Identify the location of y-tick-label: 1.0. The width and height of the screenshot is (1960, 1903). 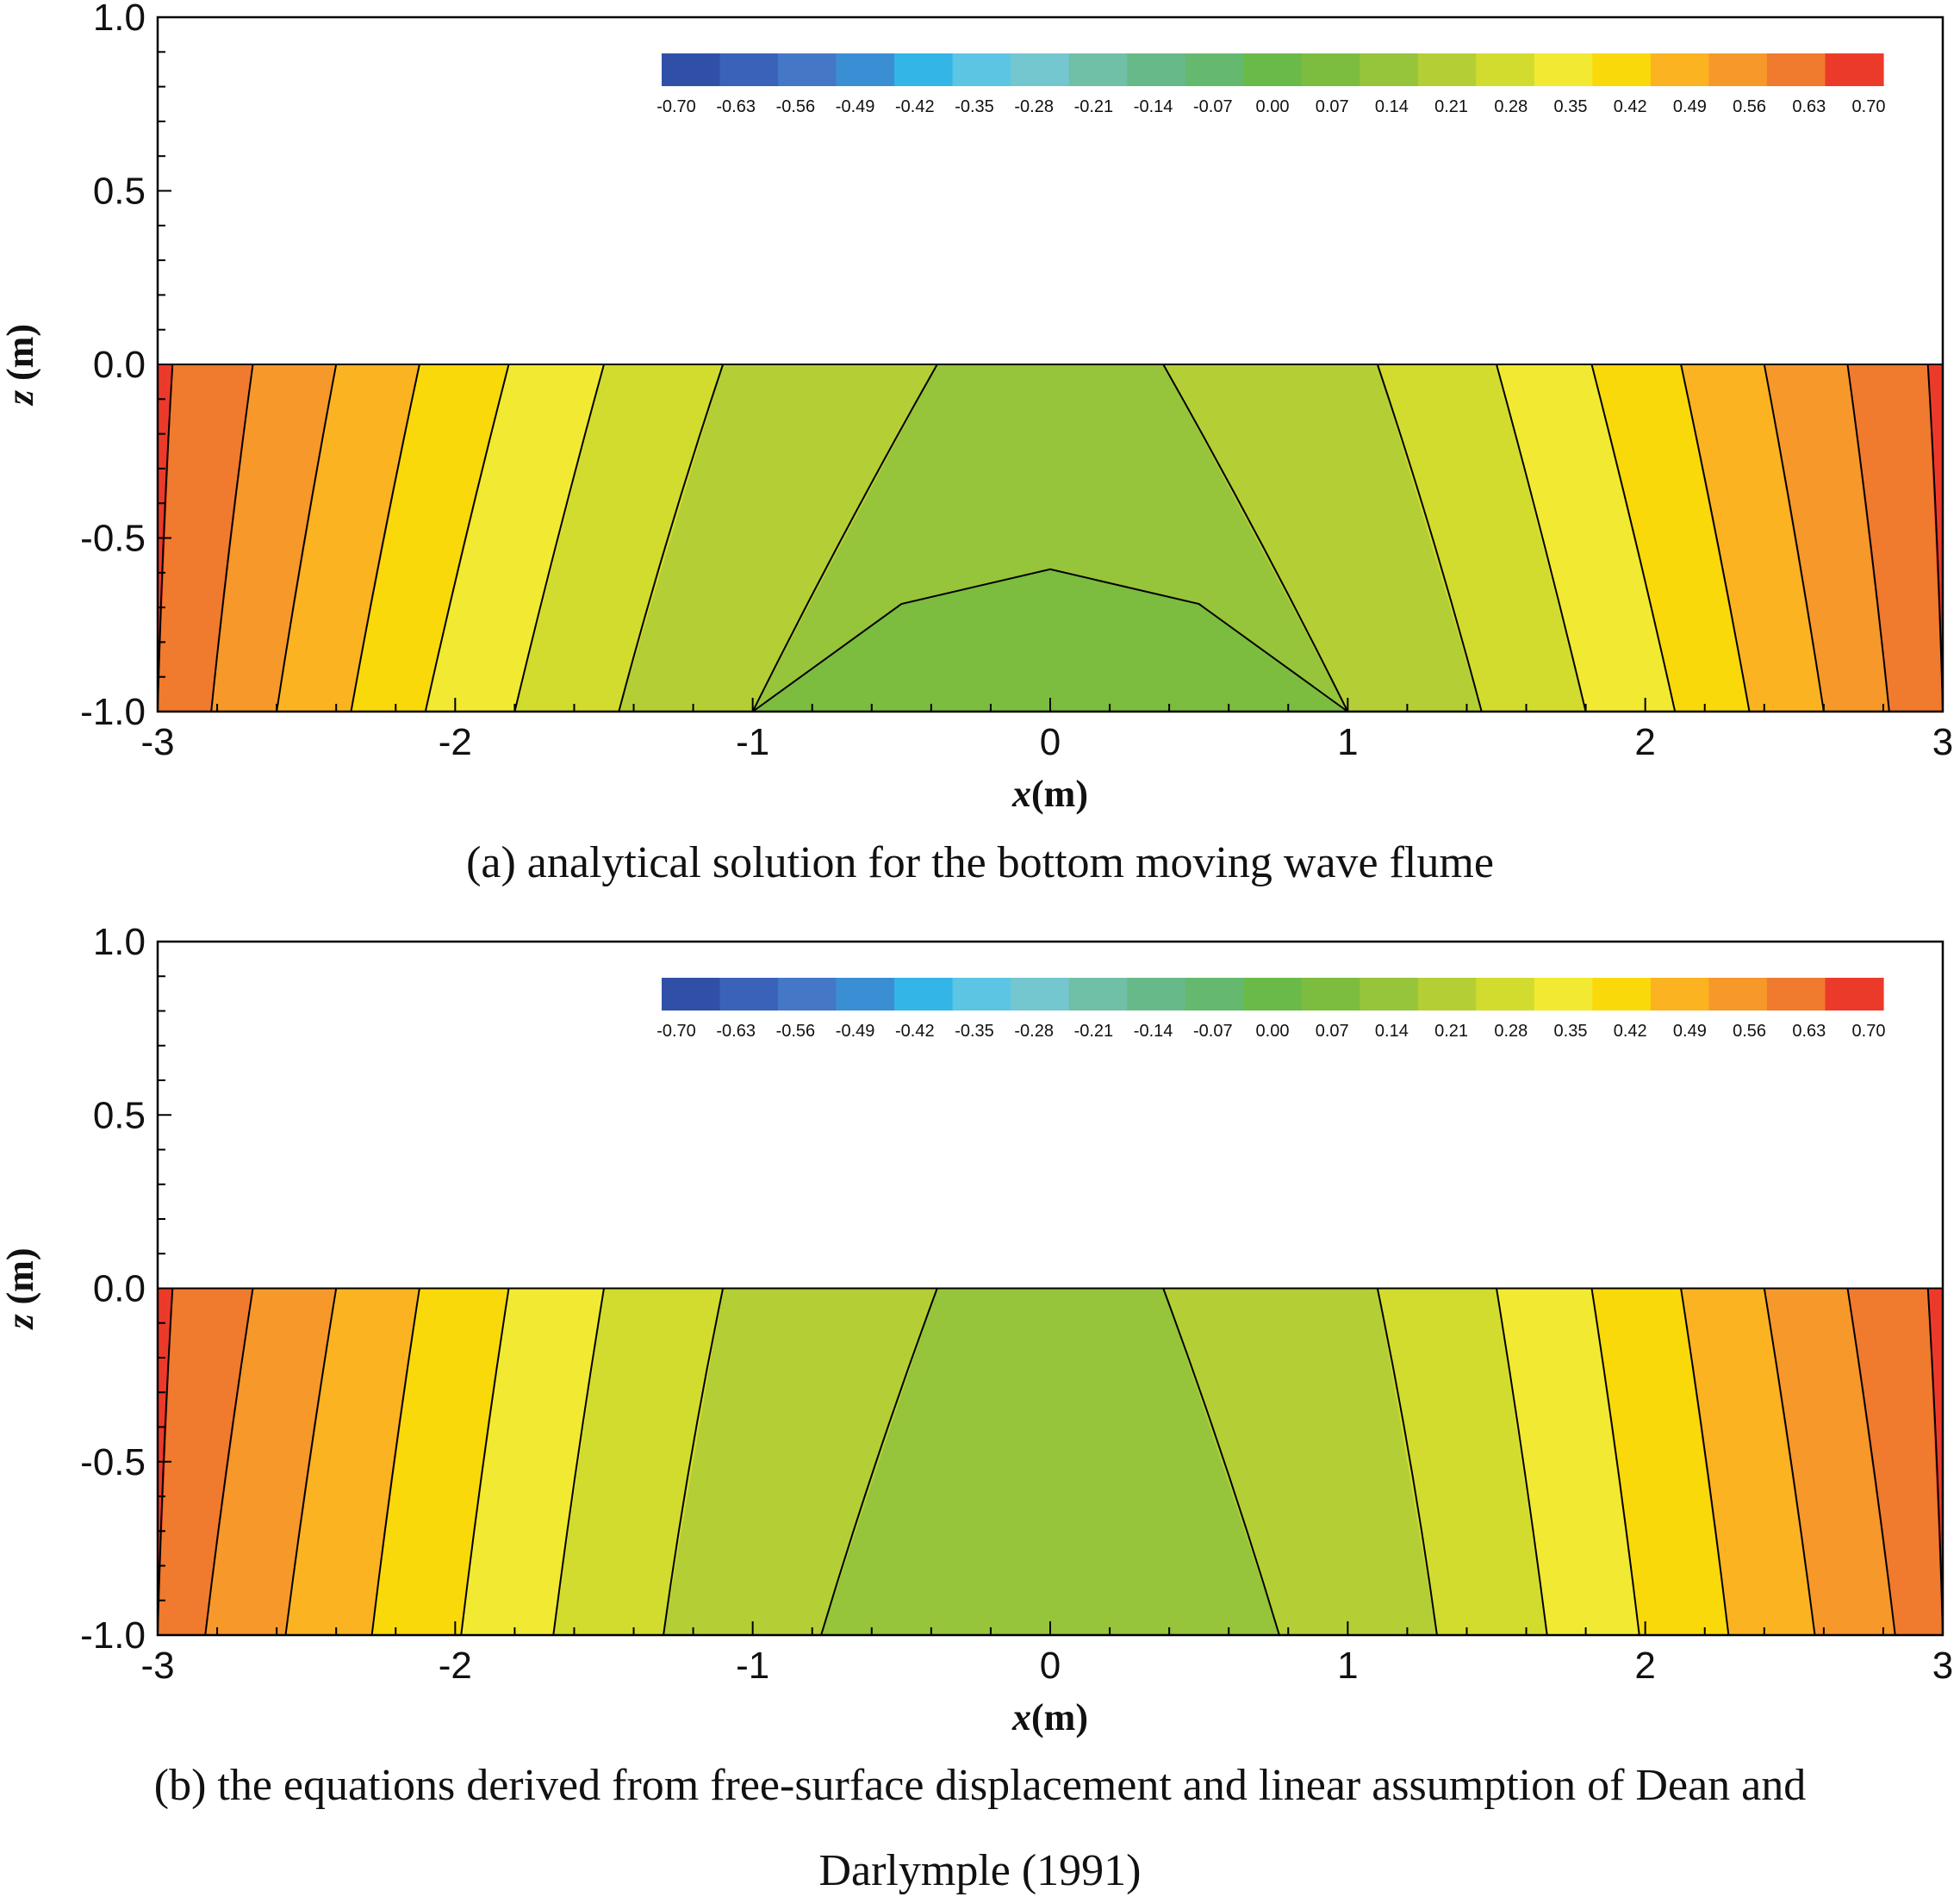
(120, 19).